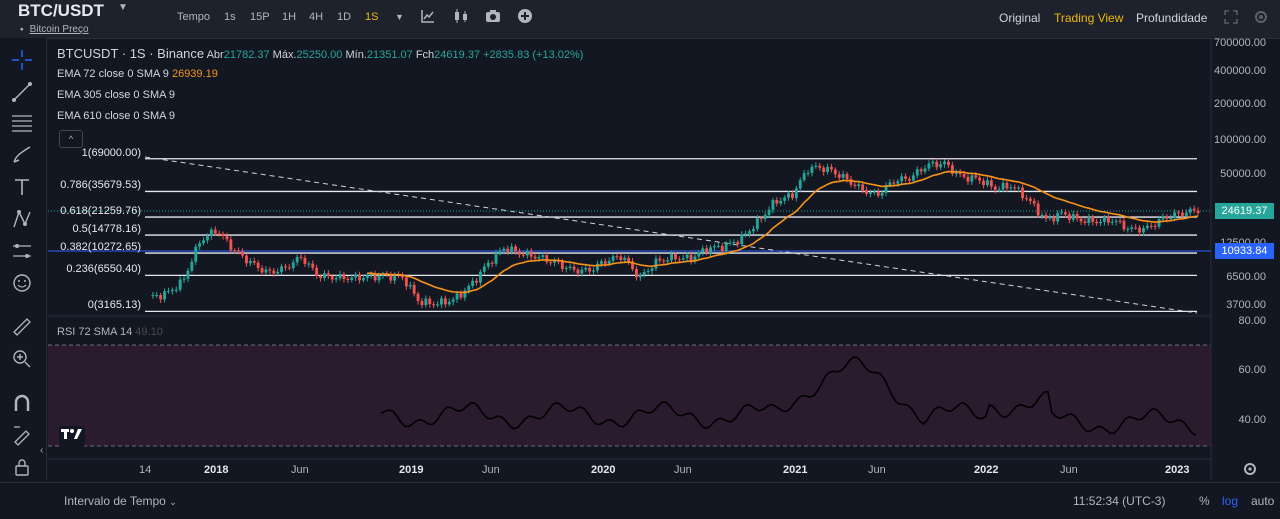  What do you see at coordinates (1119, 501) in the screenshot?
I see `clock: 11:52:34 (UTC-3)` at bounding box center [1119, 501].